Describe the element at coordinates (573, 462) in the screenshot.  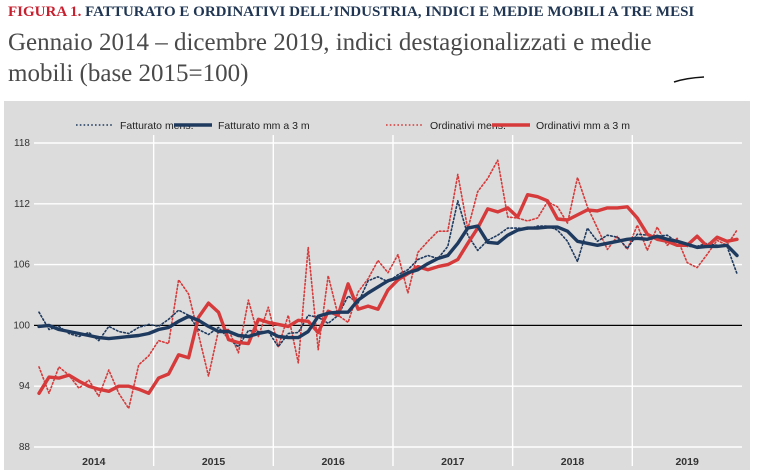
I see `x-tick-label: 2018` at that location.